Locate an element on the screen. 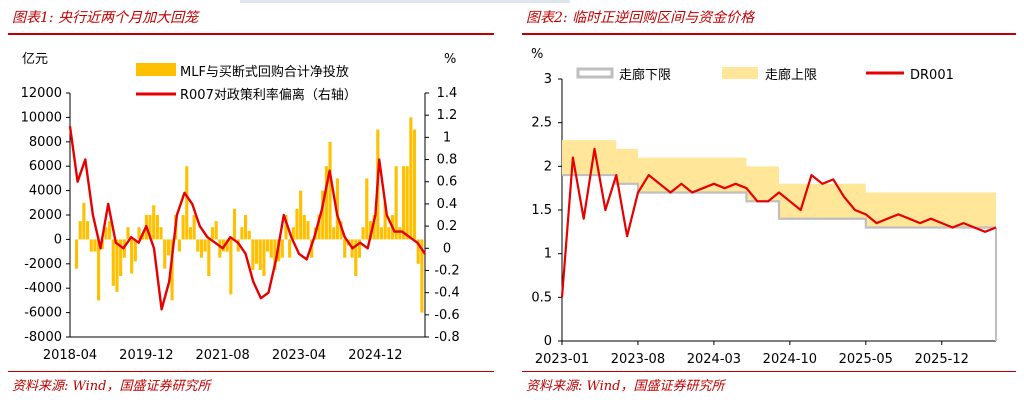 Image resolution: width=1024 pixels, height=412 pixels. chart1-left-tick-label: 12000 is located at coordinates (41, 93).